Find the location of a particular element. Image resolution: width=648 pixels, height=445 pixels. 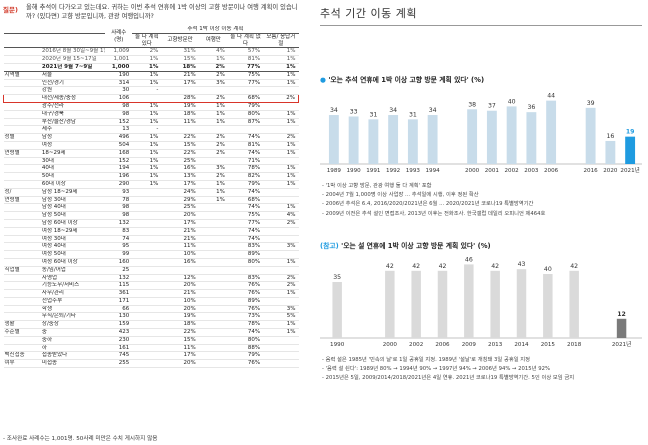

table-cell: 75% is located at coordinates (245, 215).